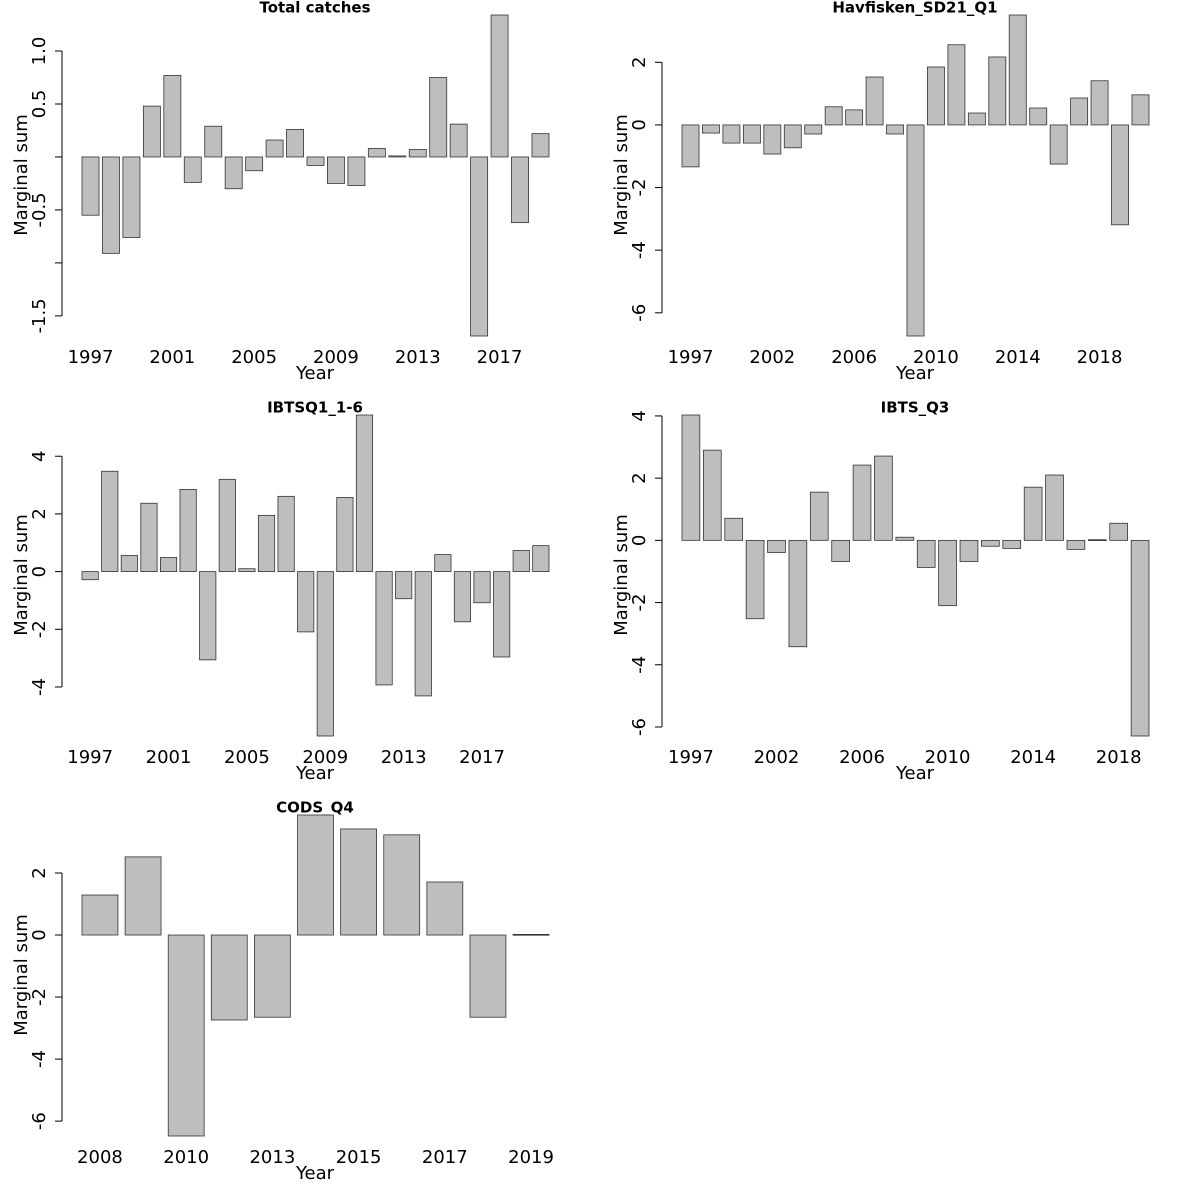  What do you see at coordinates (315, 408) in the screenshot?
I see `chart-title: IBTSQ1_1-6` at bounding box center [315, 408].